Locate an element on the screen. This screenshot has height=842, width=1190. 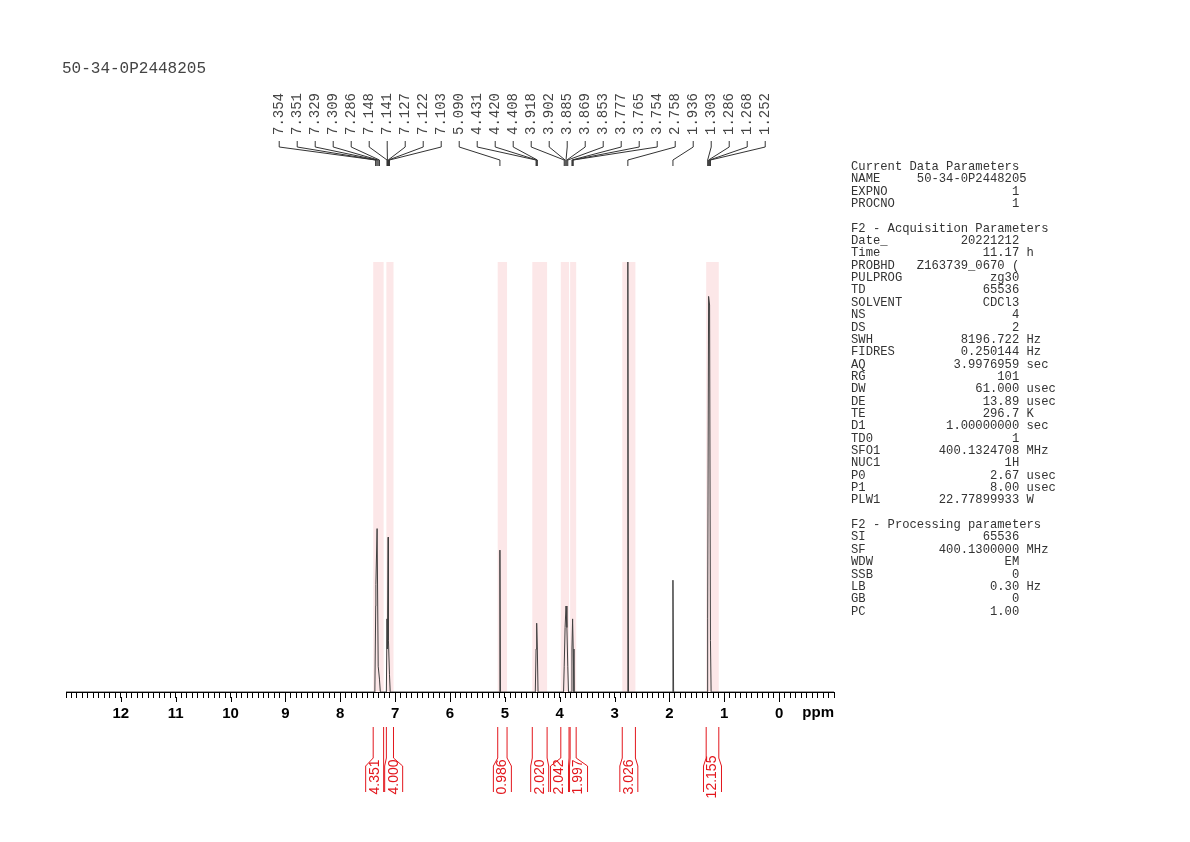
annotation: 7.127 is located at coordinates (404, 113).